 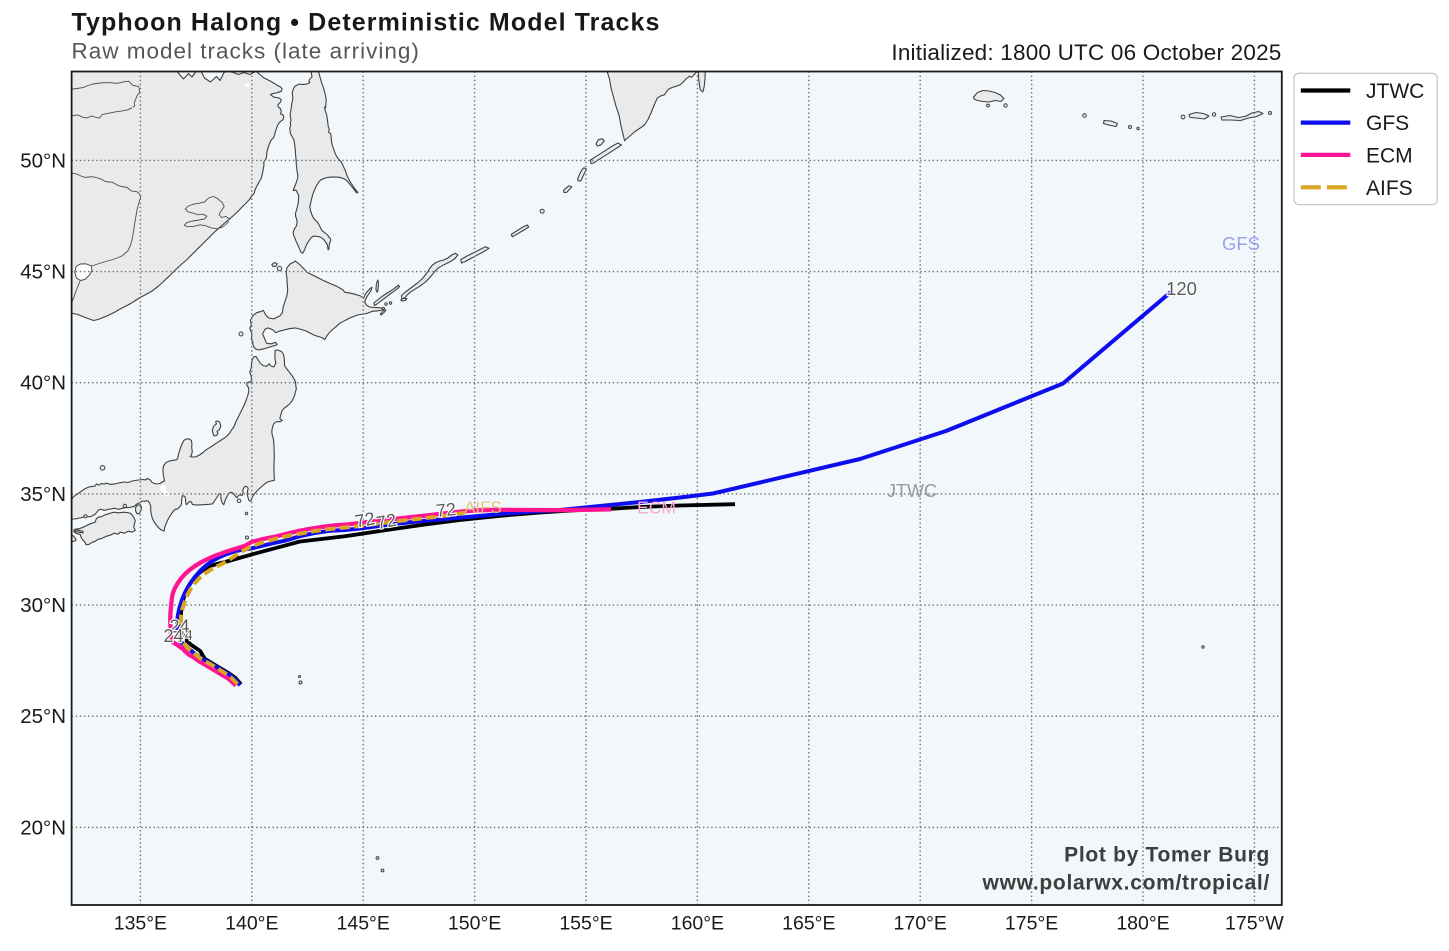 What do you see at coordinates (246, 51) in the screenshot?
I see `svg-text:Raw model tracks (late arrivin: Raw model tracks (late arriving)` at bounding box center [246, 51].